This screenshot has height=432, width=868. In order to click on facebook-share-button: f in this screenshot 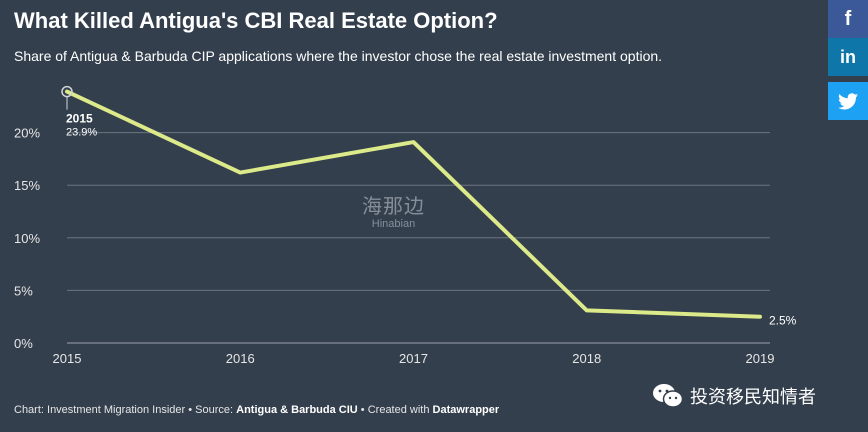, I will do `click(848, 19)`.